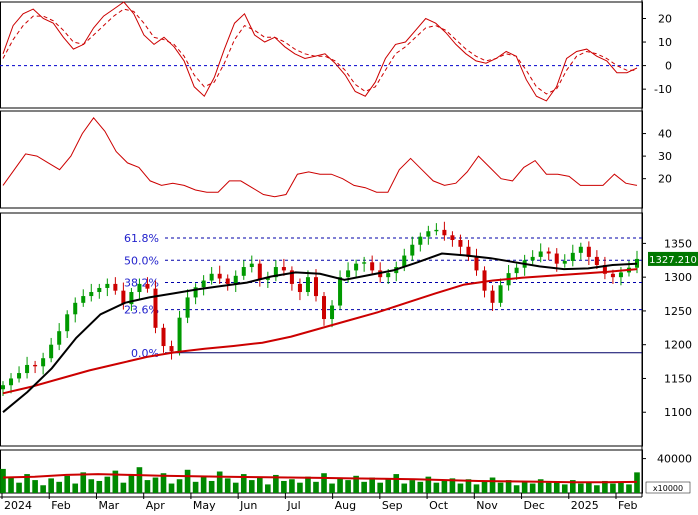 This screenshot has height=515, width=698. Describe the element at coordinates (668, 488) in the screenshot. I see `volume-unit-label: x10000` at that location.